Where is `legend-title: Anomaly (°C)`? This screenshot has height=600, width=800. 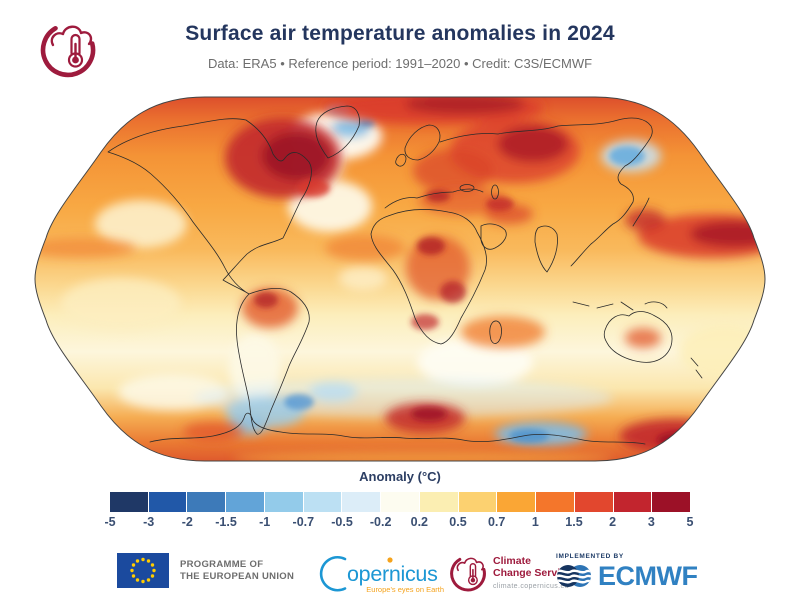
legend-title: Anomaly (°C) is located at coordinates (400, 476).